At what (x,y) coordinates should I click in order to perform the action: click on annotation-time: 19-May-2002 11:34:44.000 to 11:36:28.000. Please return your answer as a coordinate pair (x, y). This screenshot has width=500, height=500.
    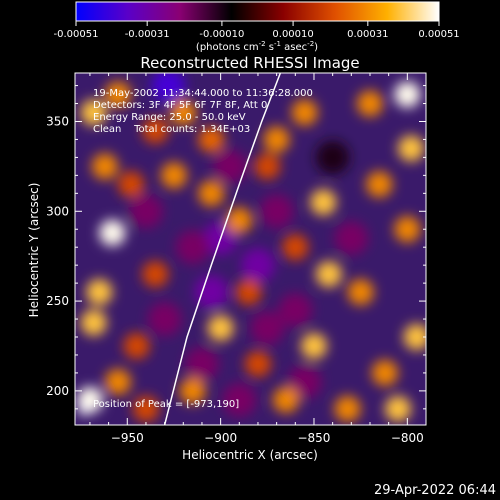
    Looking at the image, I should click on (203, 93).